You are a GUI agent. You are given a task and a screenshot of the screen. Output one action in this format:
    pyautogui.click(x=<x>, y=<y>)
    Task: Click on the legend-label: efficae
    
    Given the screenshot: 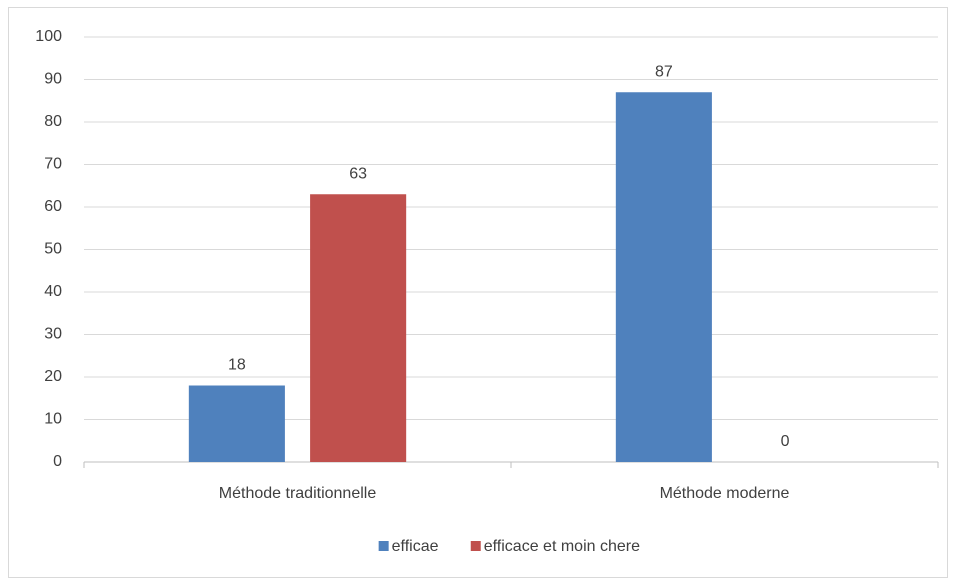 What is the action you would take?
    pyautogui.click(x=415, y=546)
    